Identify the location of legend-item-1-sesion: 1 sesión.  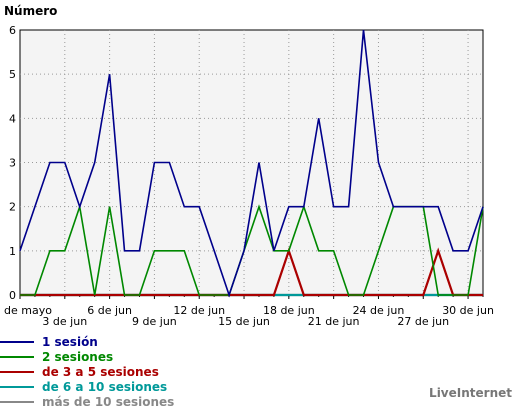
(87, 341).